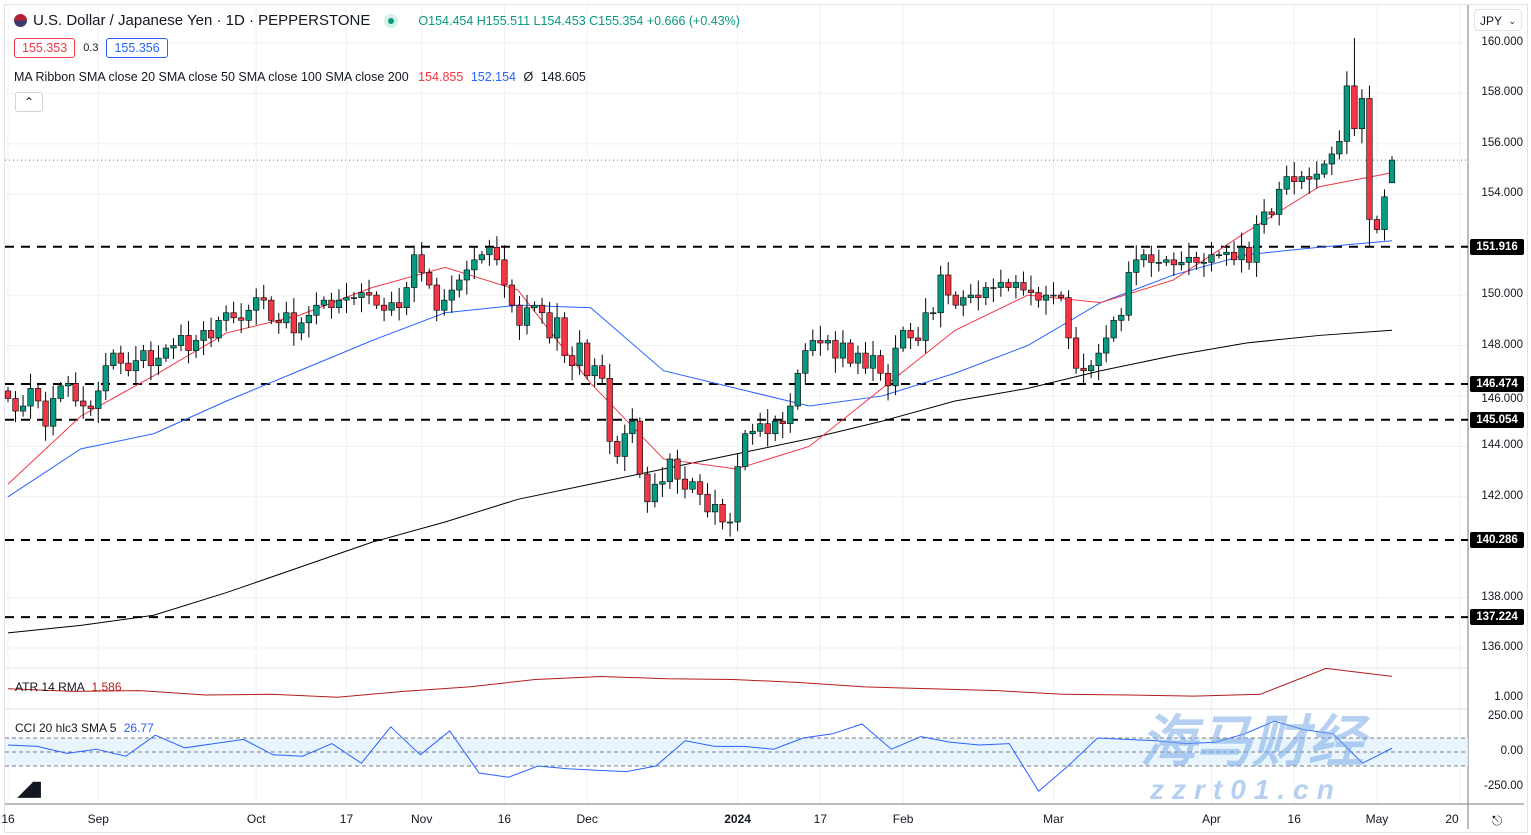 This screenshot has width=1531, height=835. Describe the element at coordinates (1502, 92) in the screenshot. I see `price-tick-label: 158.000` at that location.